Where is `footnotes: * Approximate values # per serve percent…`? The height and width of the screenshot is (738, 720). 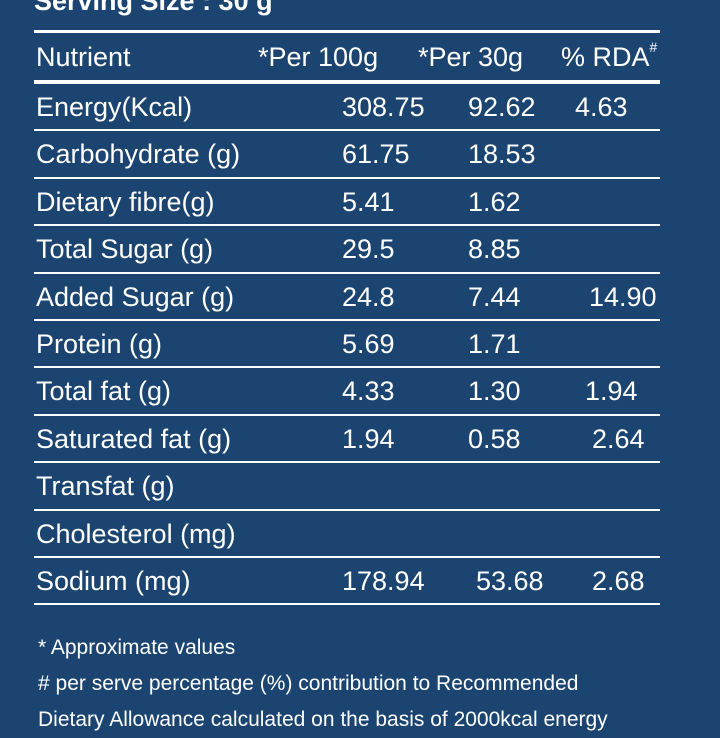
footnotes: * Approximate values # per serve percent… is located at coordinates (323, 684).